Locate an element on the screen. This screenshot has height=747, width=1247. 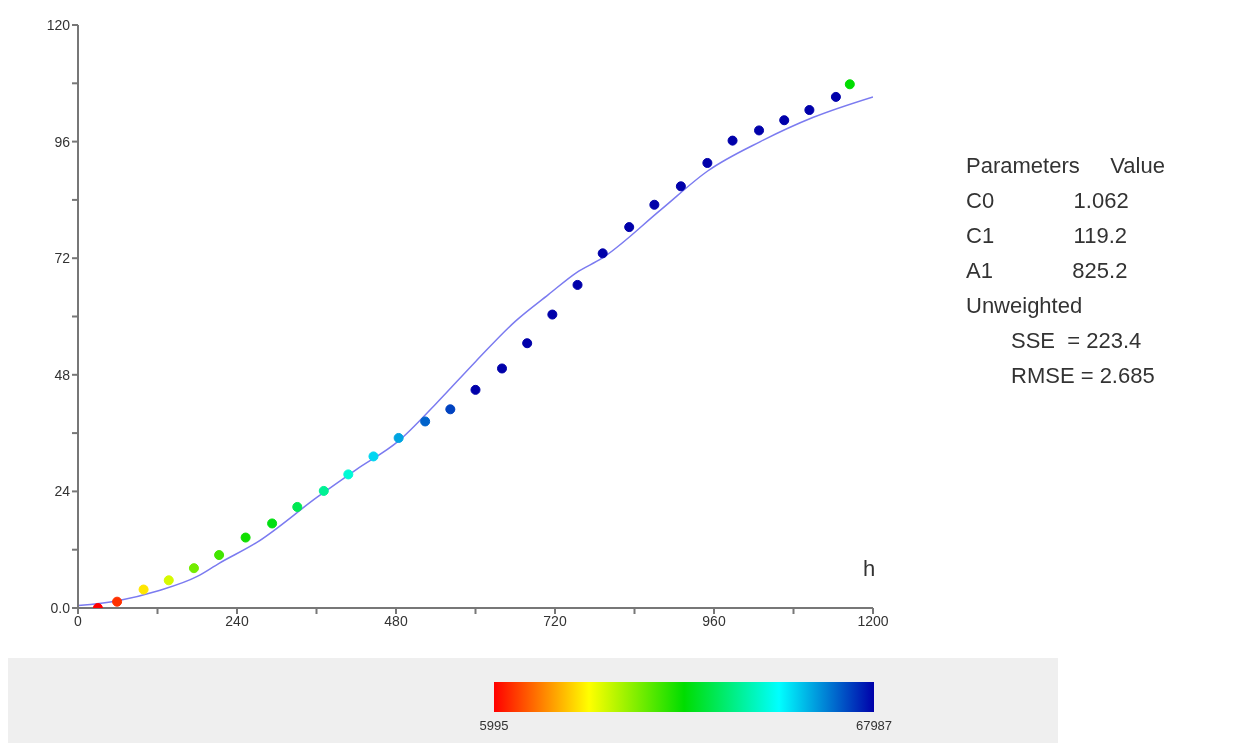
text: C0 1.062 is located at coordinates (1048, 201).